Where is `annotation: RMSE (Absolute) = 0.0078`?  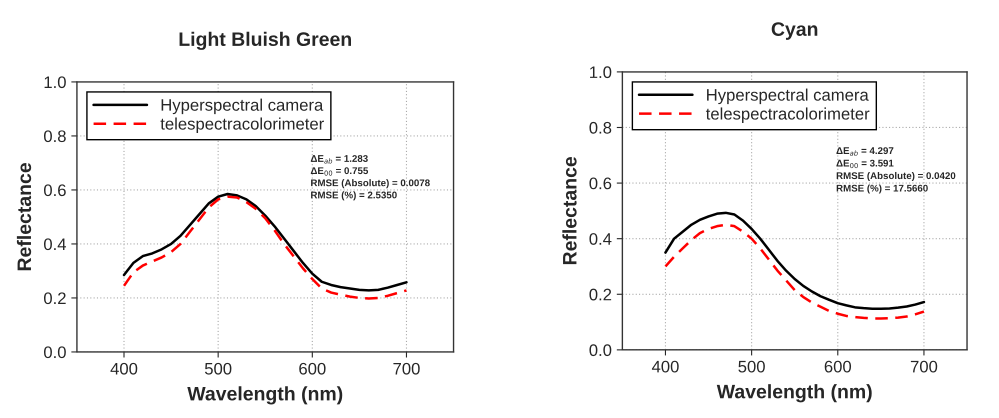
annotation: RMSE (Absolute) = 0.0078 is located at coordinates (370, 183).